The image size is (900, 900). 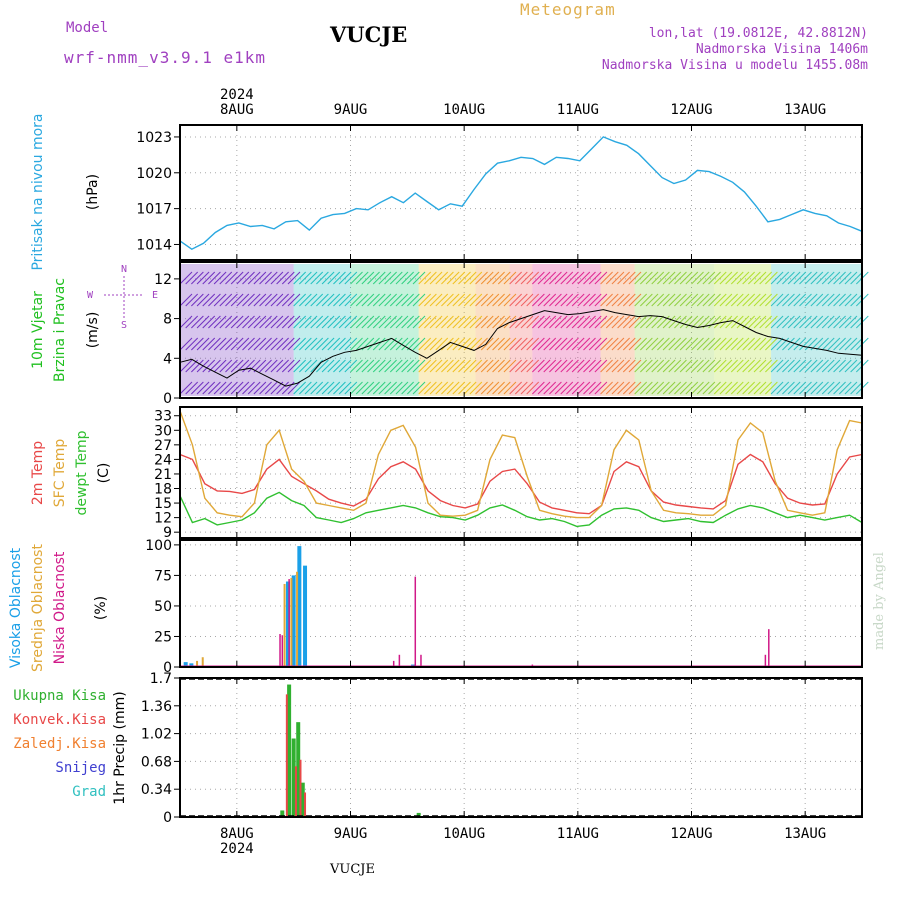 What do you see at coordinates (60, 607) in the screenshot?
I see `low-cloud-axis-label: Niska Oblacnost` at bounding box center [60, 607].